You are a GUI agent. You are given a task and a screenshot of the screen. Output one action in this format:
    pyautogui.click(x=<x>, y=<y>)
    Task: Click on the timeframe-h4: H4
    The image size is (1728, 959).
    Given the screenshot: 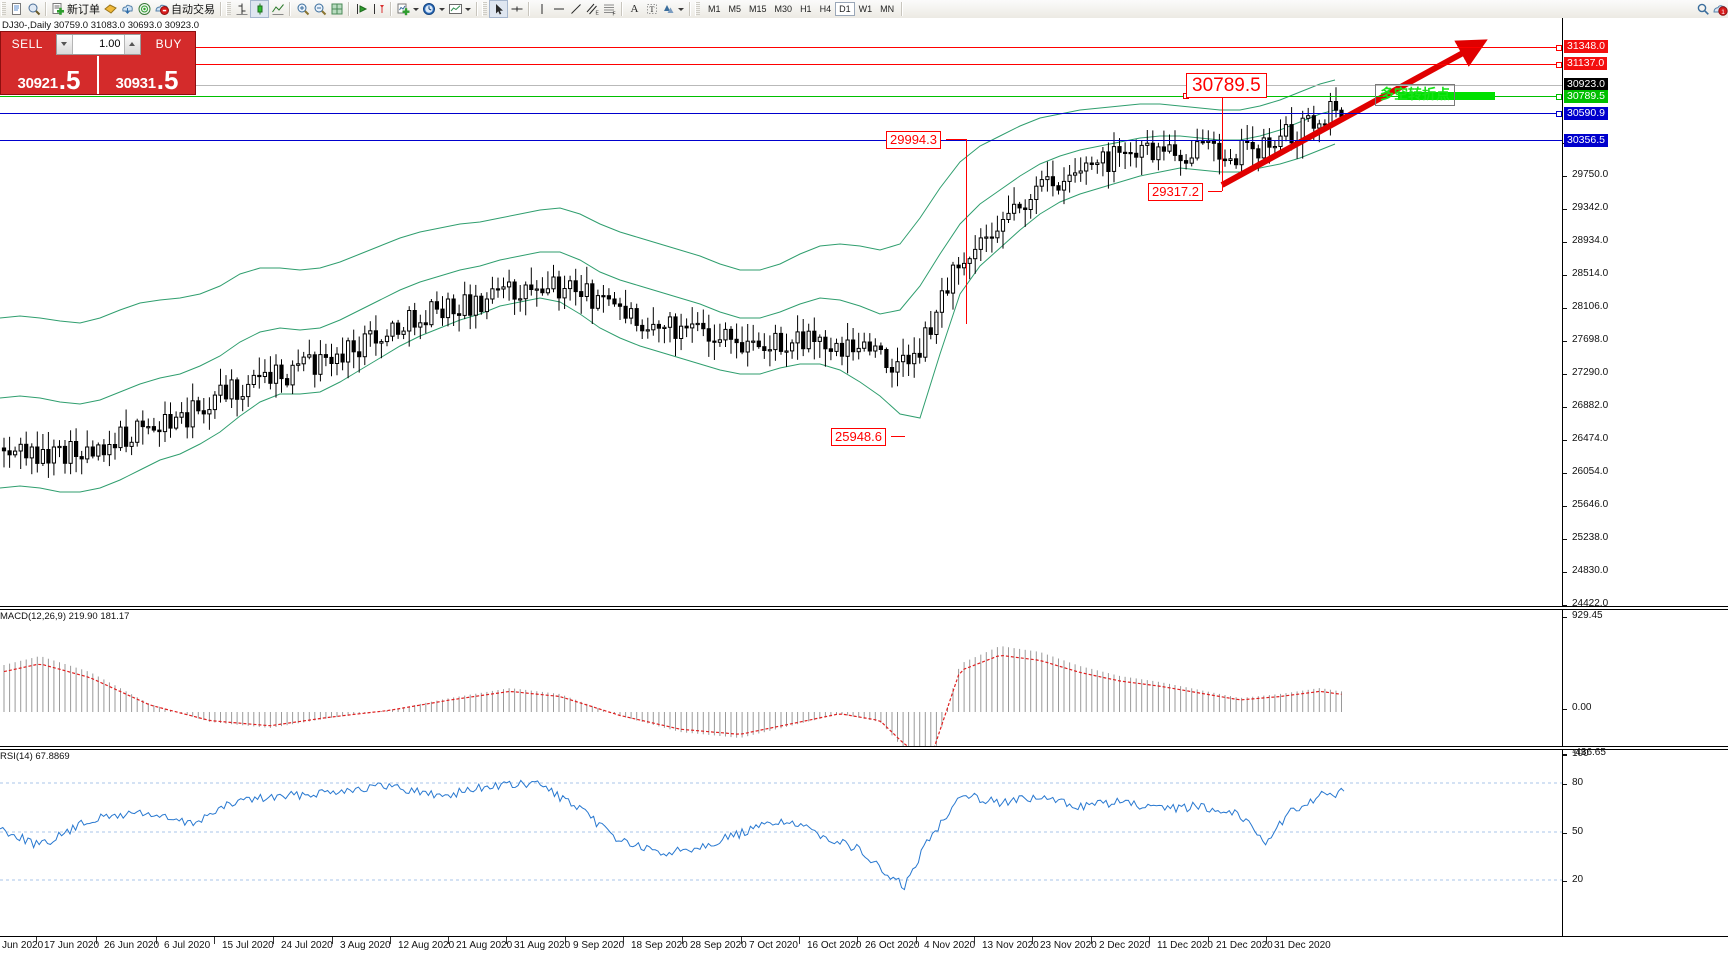 What is the action you would take?
    pyautogui.click(x=825, y=9)
    